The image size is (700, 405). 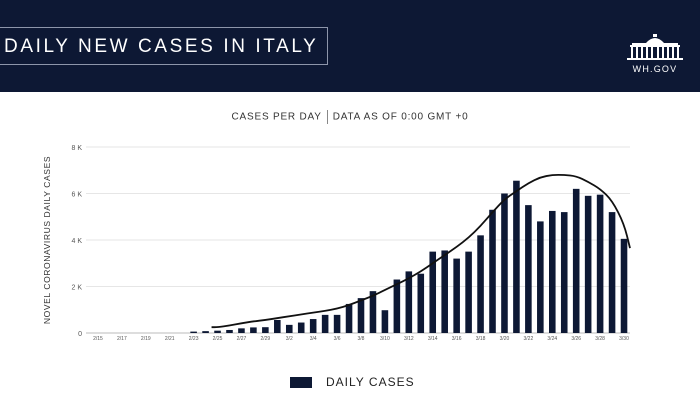 What do you see at coordinates (146, 339) in the screenshot?
I see `x-tick-label: 2/19` at bounding box center [146, 339].